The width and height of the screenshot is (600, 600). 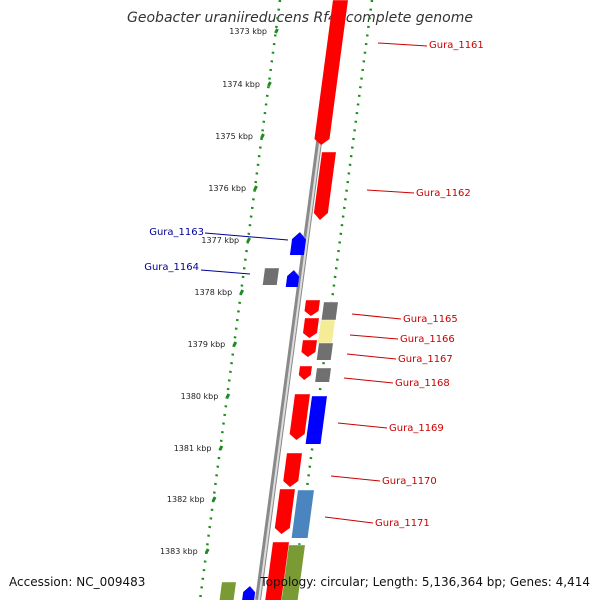 What do you see at coordinates (284, 511) in the screenshot?
I see `gene-gura-1171a` at bounding box center [284, 511].